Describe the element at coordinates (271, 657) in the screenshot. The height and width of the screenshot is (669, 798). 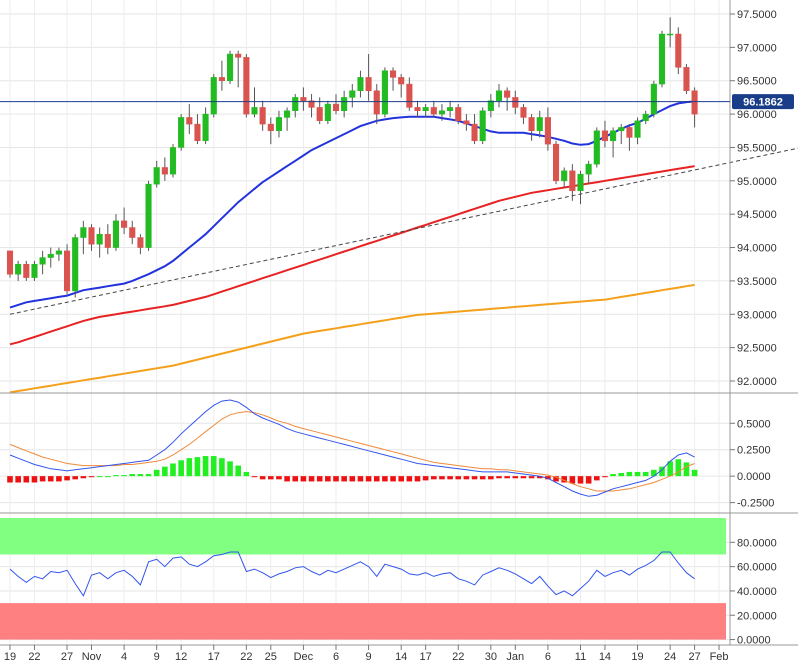
I see `x-tick-label-9: 25` at that location.